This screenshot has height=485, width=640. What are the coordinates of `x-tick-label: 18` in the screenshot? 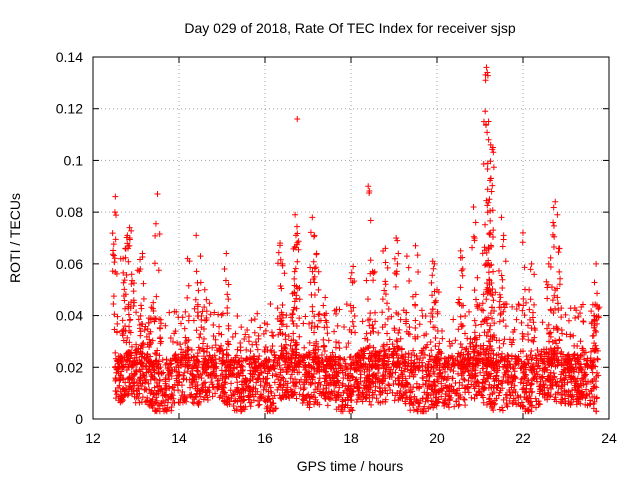 It's located at (351, 438).